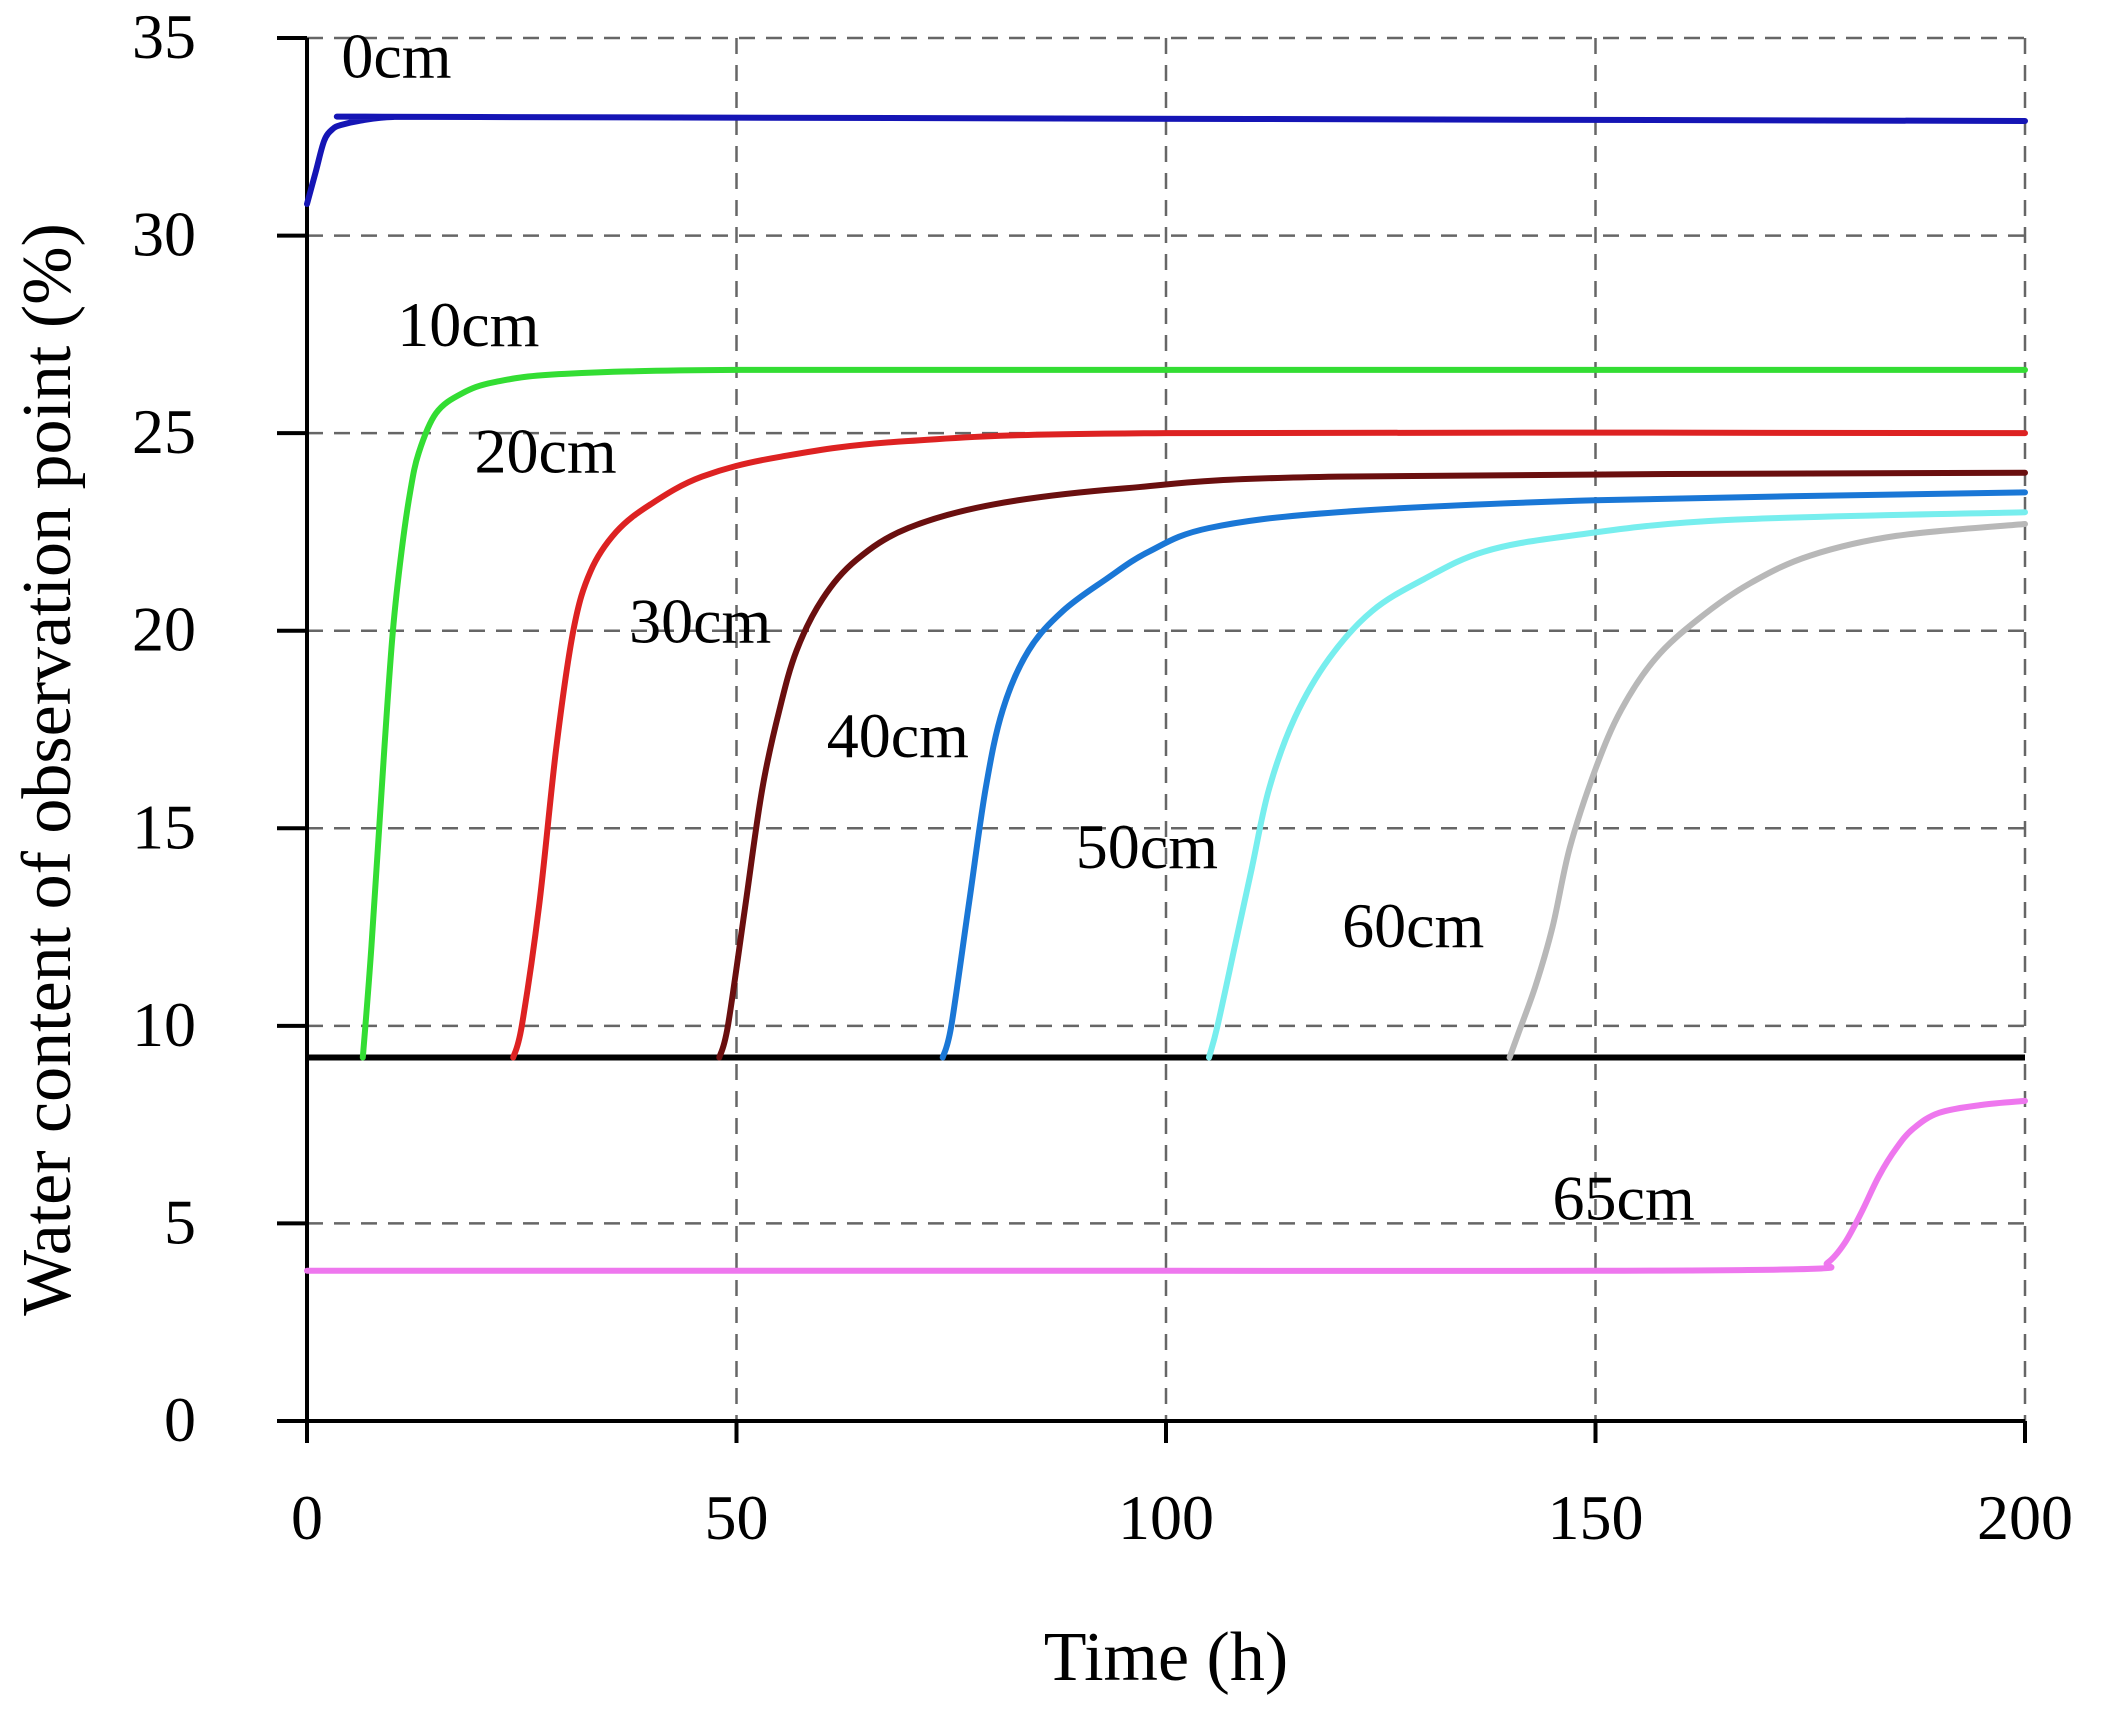 This screenshot has width=2106, height=1713. Describe the element at coordinates (1596, 1517) in the screenshot. I see `x-tick-label: 150` at that location.